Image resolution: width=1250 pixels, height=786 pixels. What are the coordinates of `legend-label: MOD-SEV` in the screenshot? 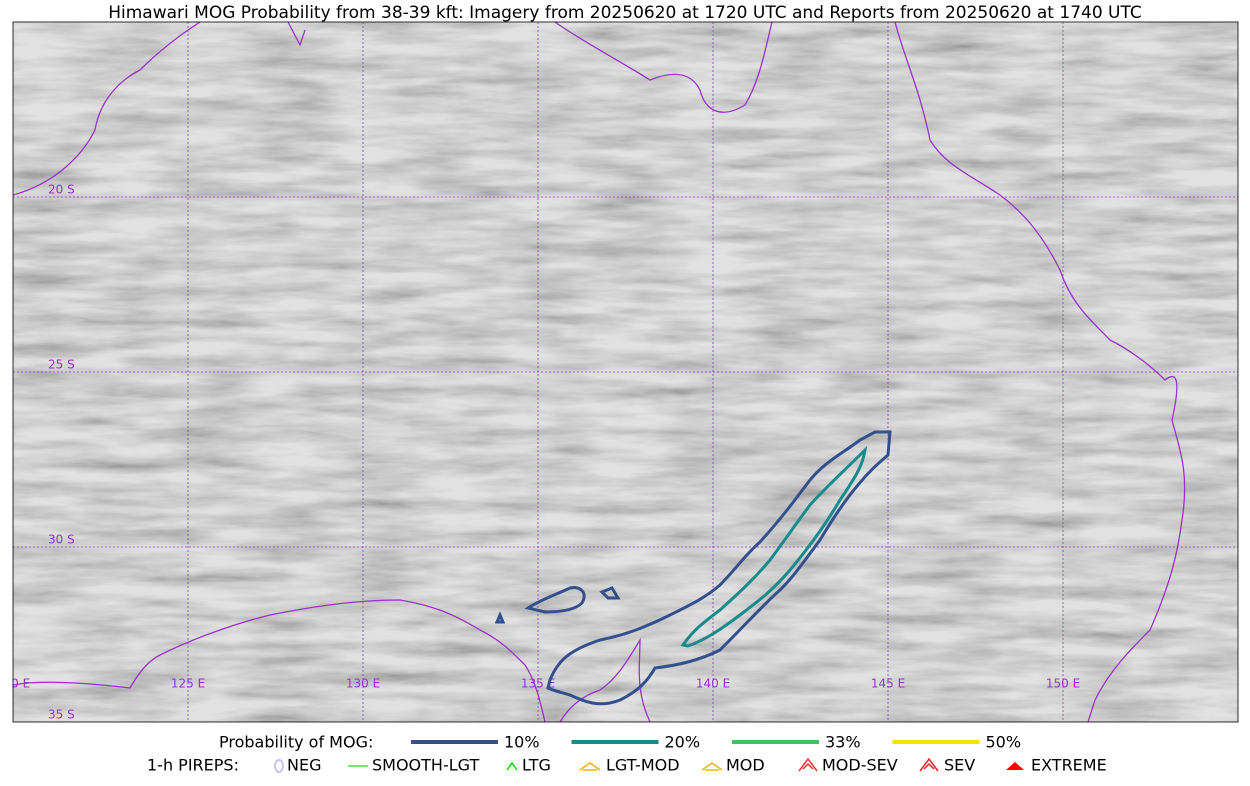 It's located at (860, 765).